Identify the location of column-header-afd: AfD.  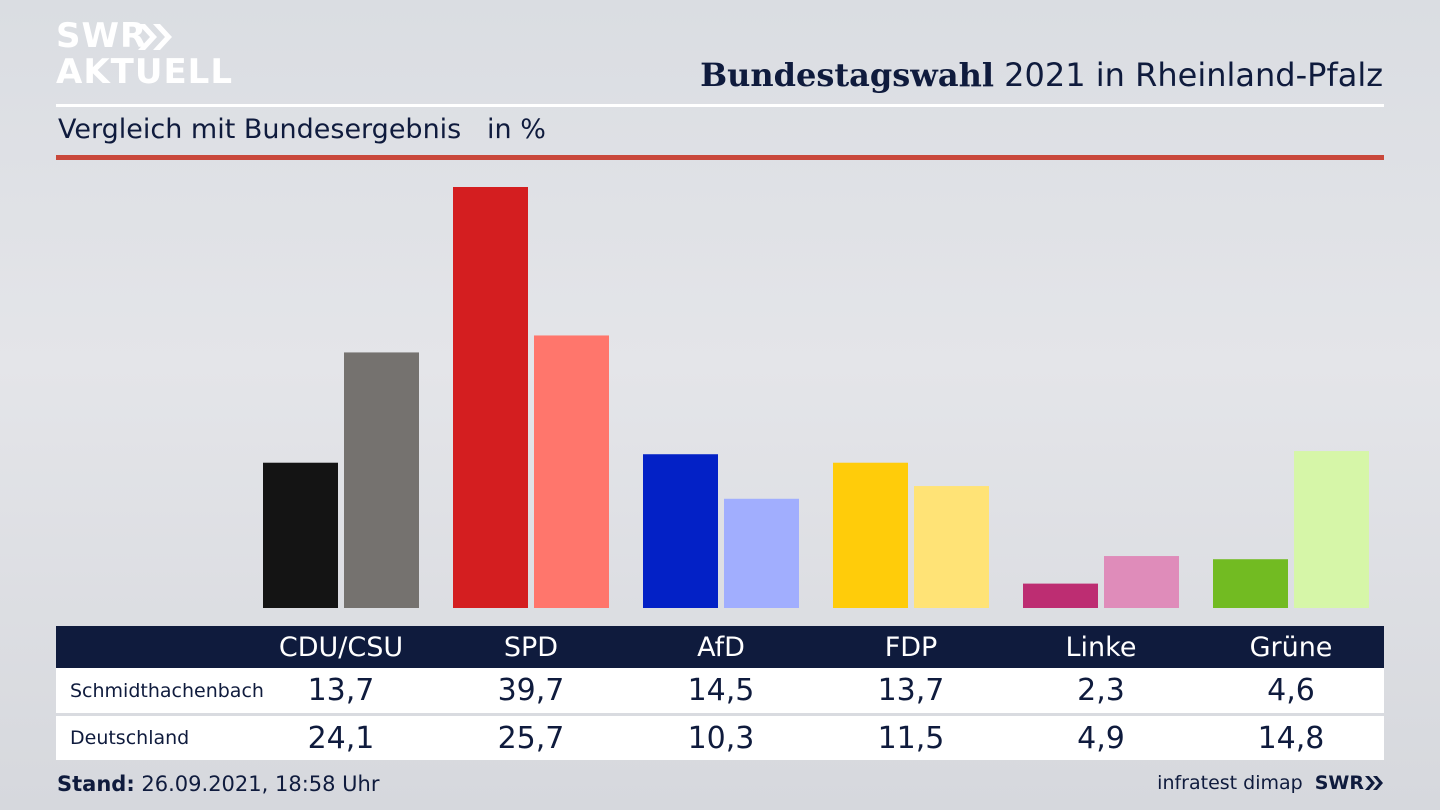
(721, 647).